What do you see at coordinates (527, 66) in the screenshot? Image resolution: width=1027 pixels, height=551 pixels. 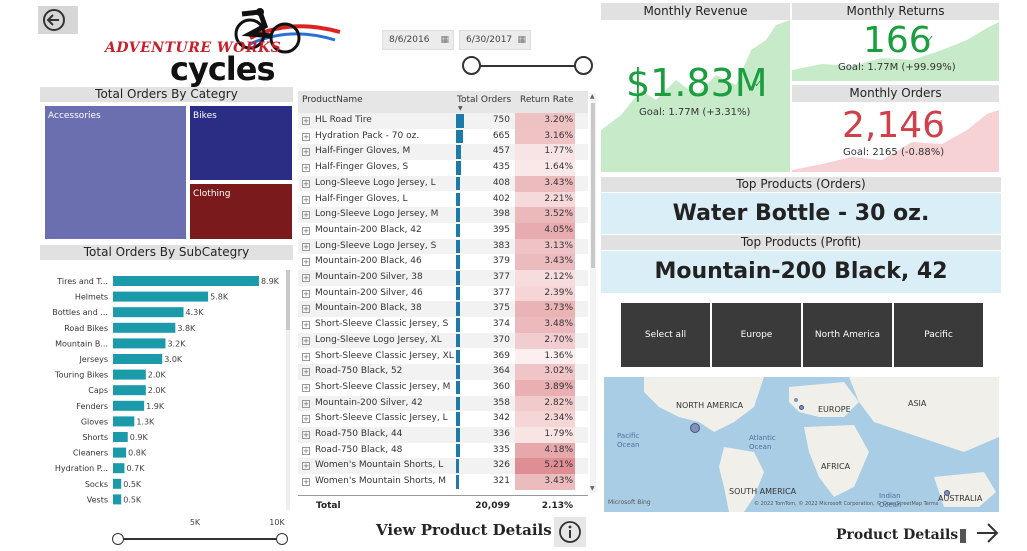 I see `date-slider` at bounding box center [527, 66].